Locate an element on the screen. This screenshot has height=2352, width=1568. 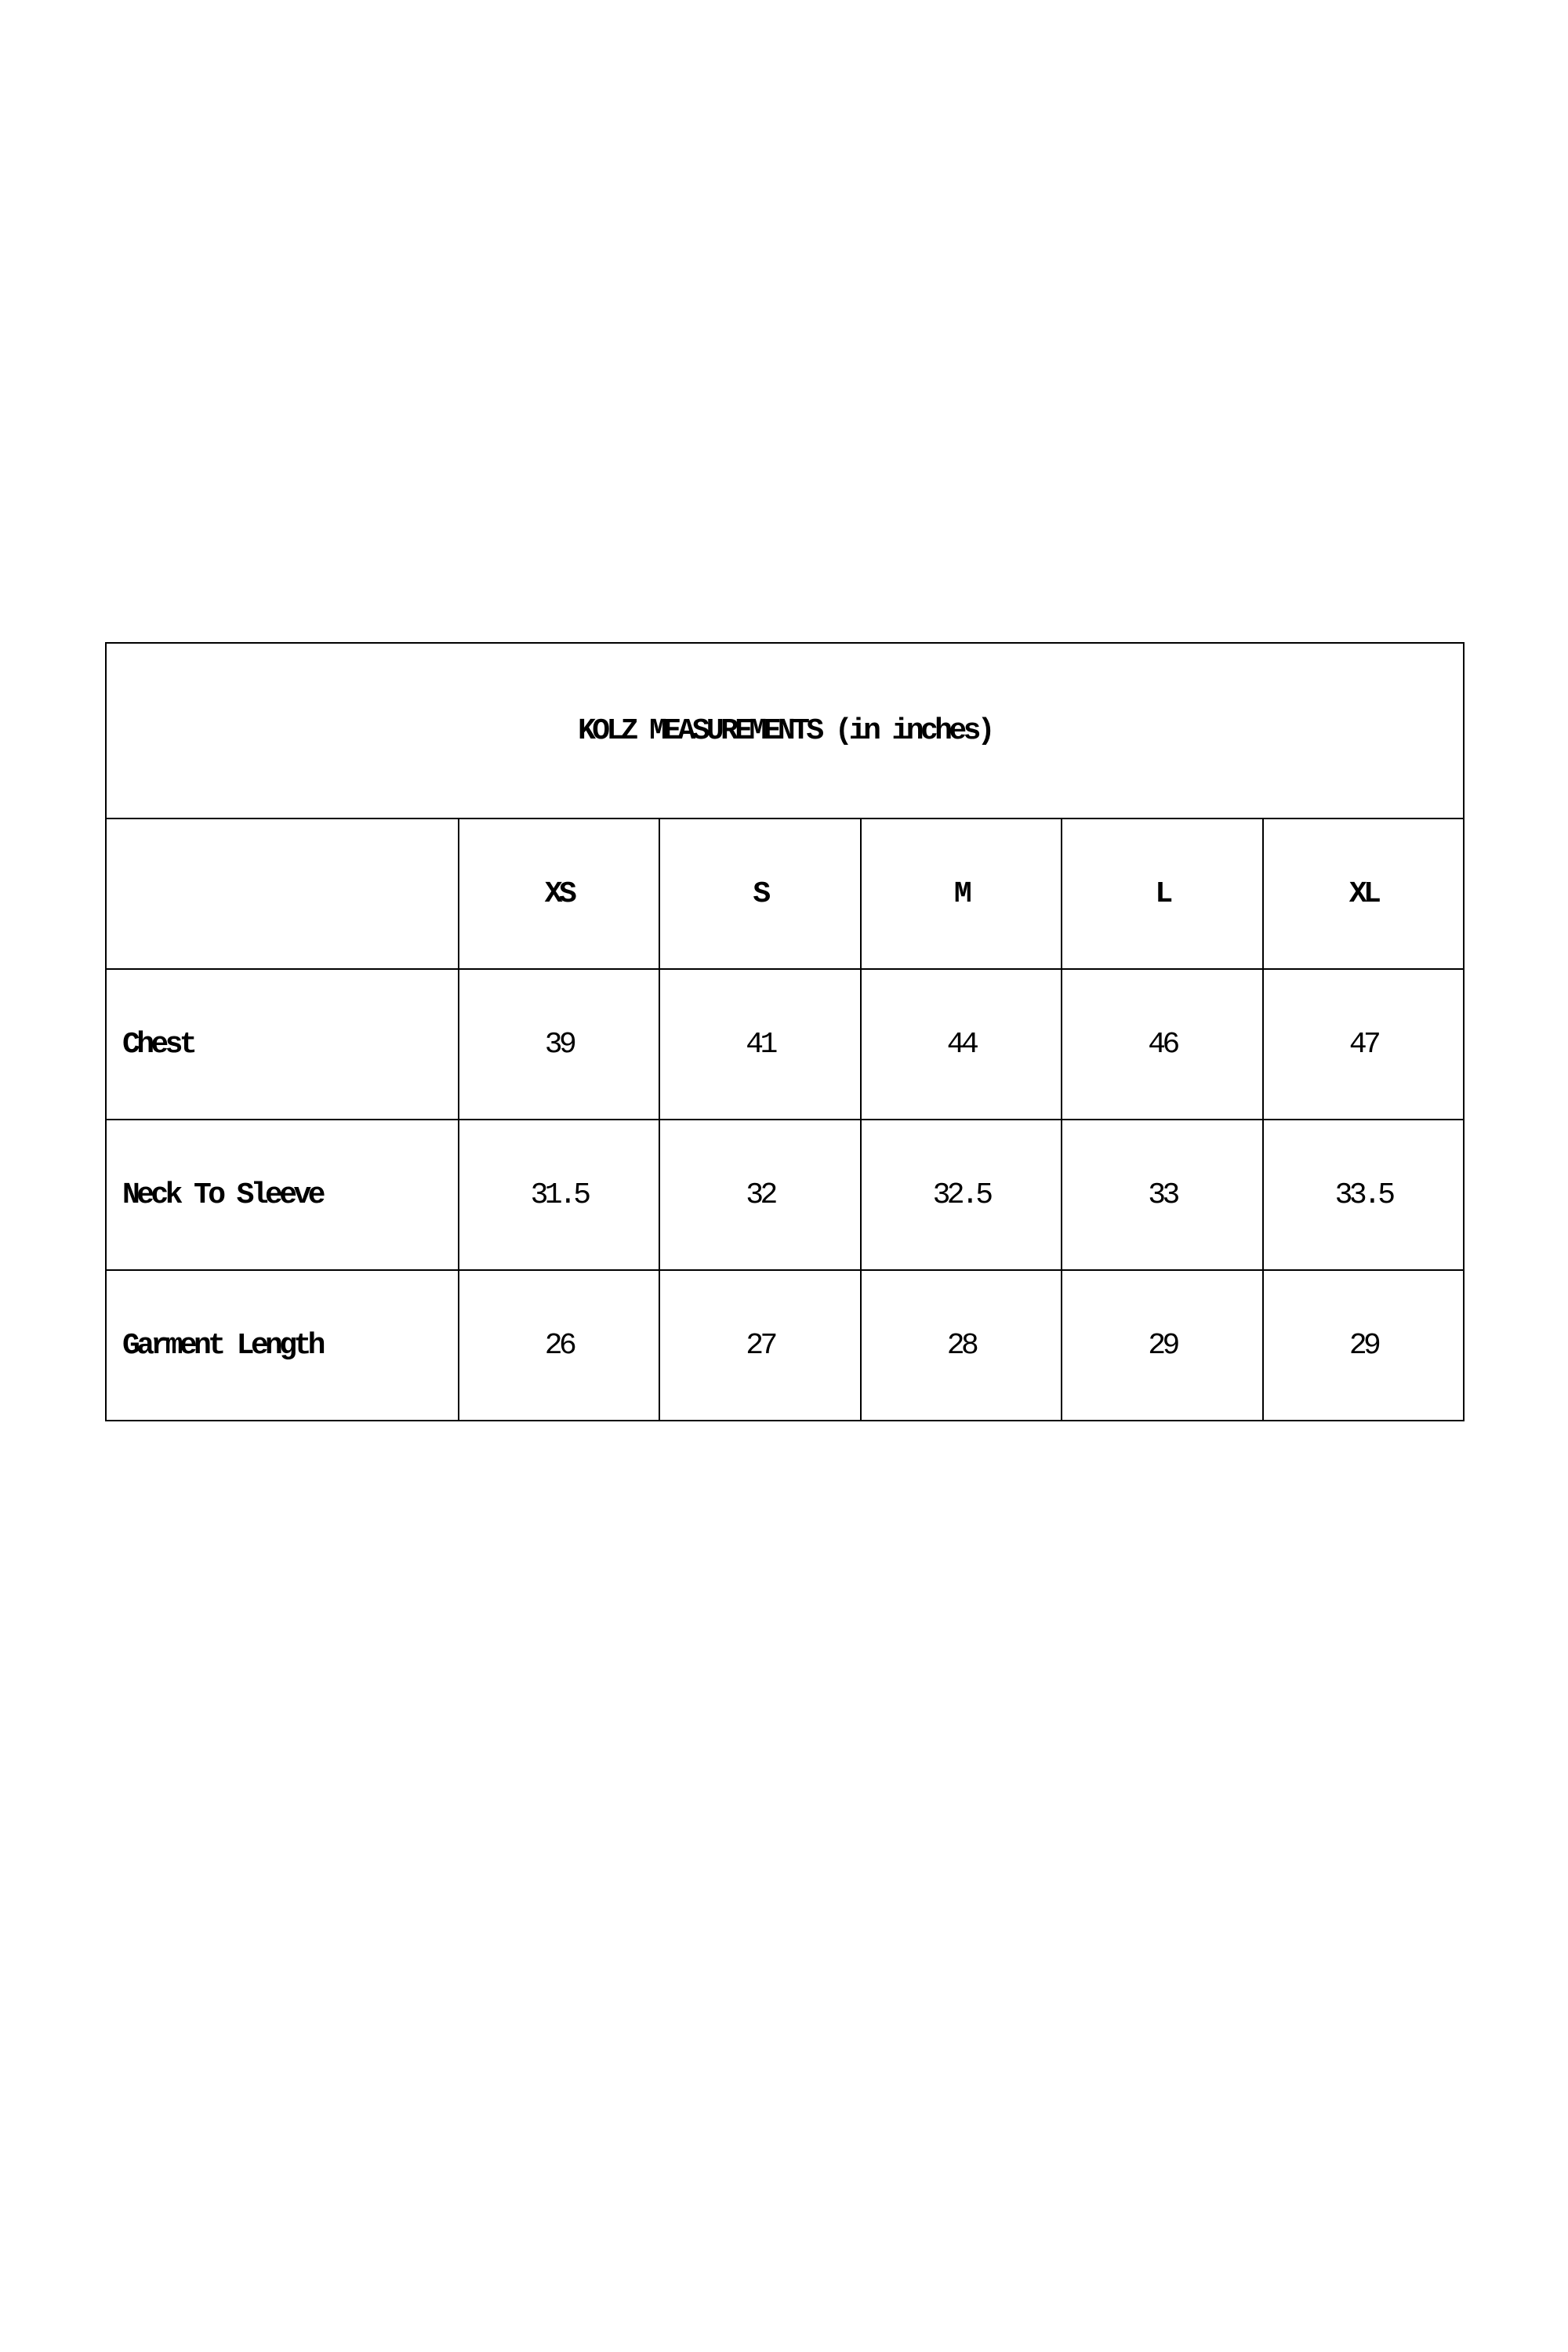
table-row: Chest 39 41 44 46 47 is located at coordinates (785, 1044).